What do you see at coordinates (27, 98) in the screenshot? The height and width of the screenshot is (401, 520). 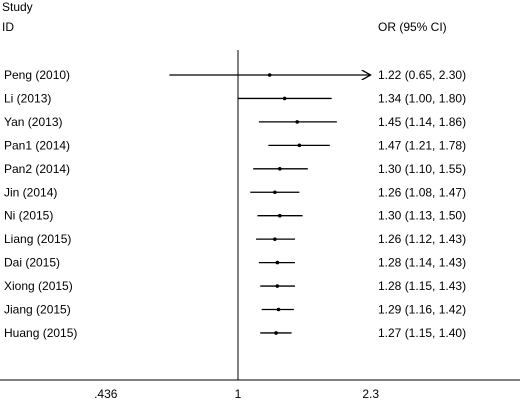 I see `study-label: Li (2013)` at bounding box center [27, 98].